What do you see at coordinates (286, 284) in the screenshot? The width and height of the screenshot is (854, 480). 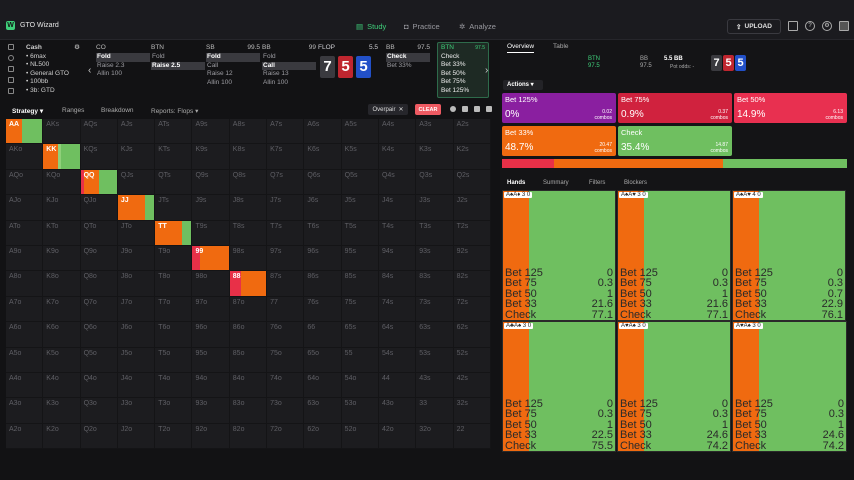 I see `hand-cell: 87s` at bounding box center [286, 284].